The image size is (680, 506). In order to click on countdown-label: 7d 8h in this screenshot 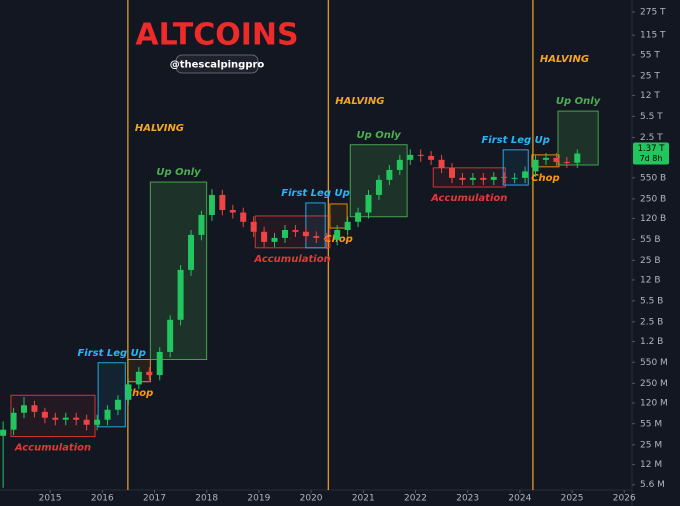, I will do `click(651, 158)`.